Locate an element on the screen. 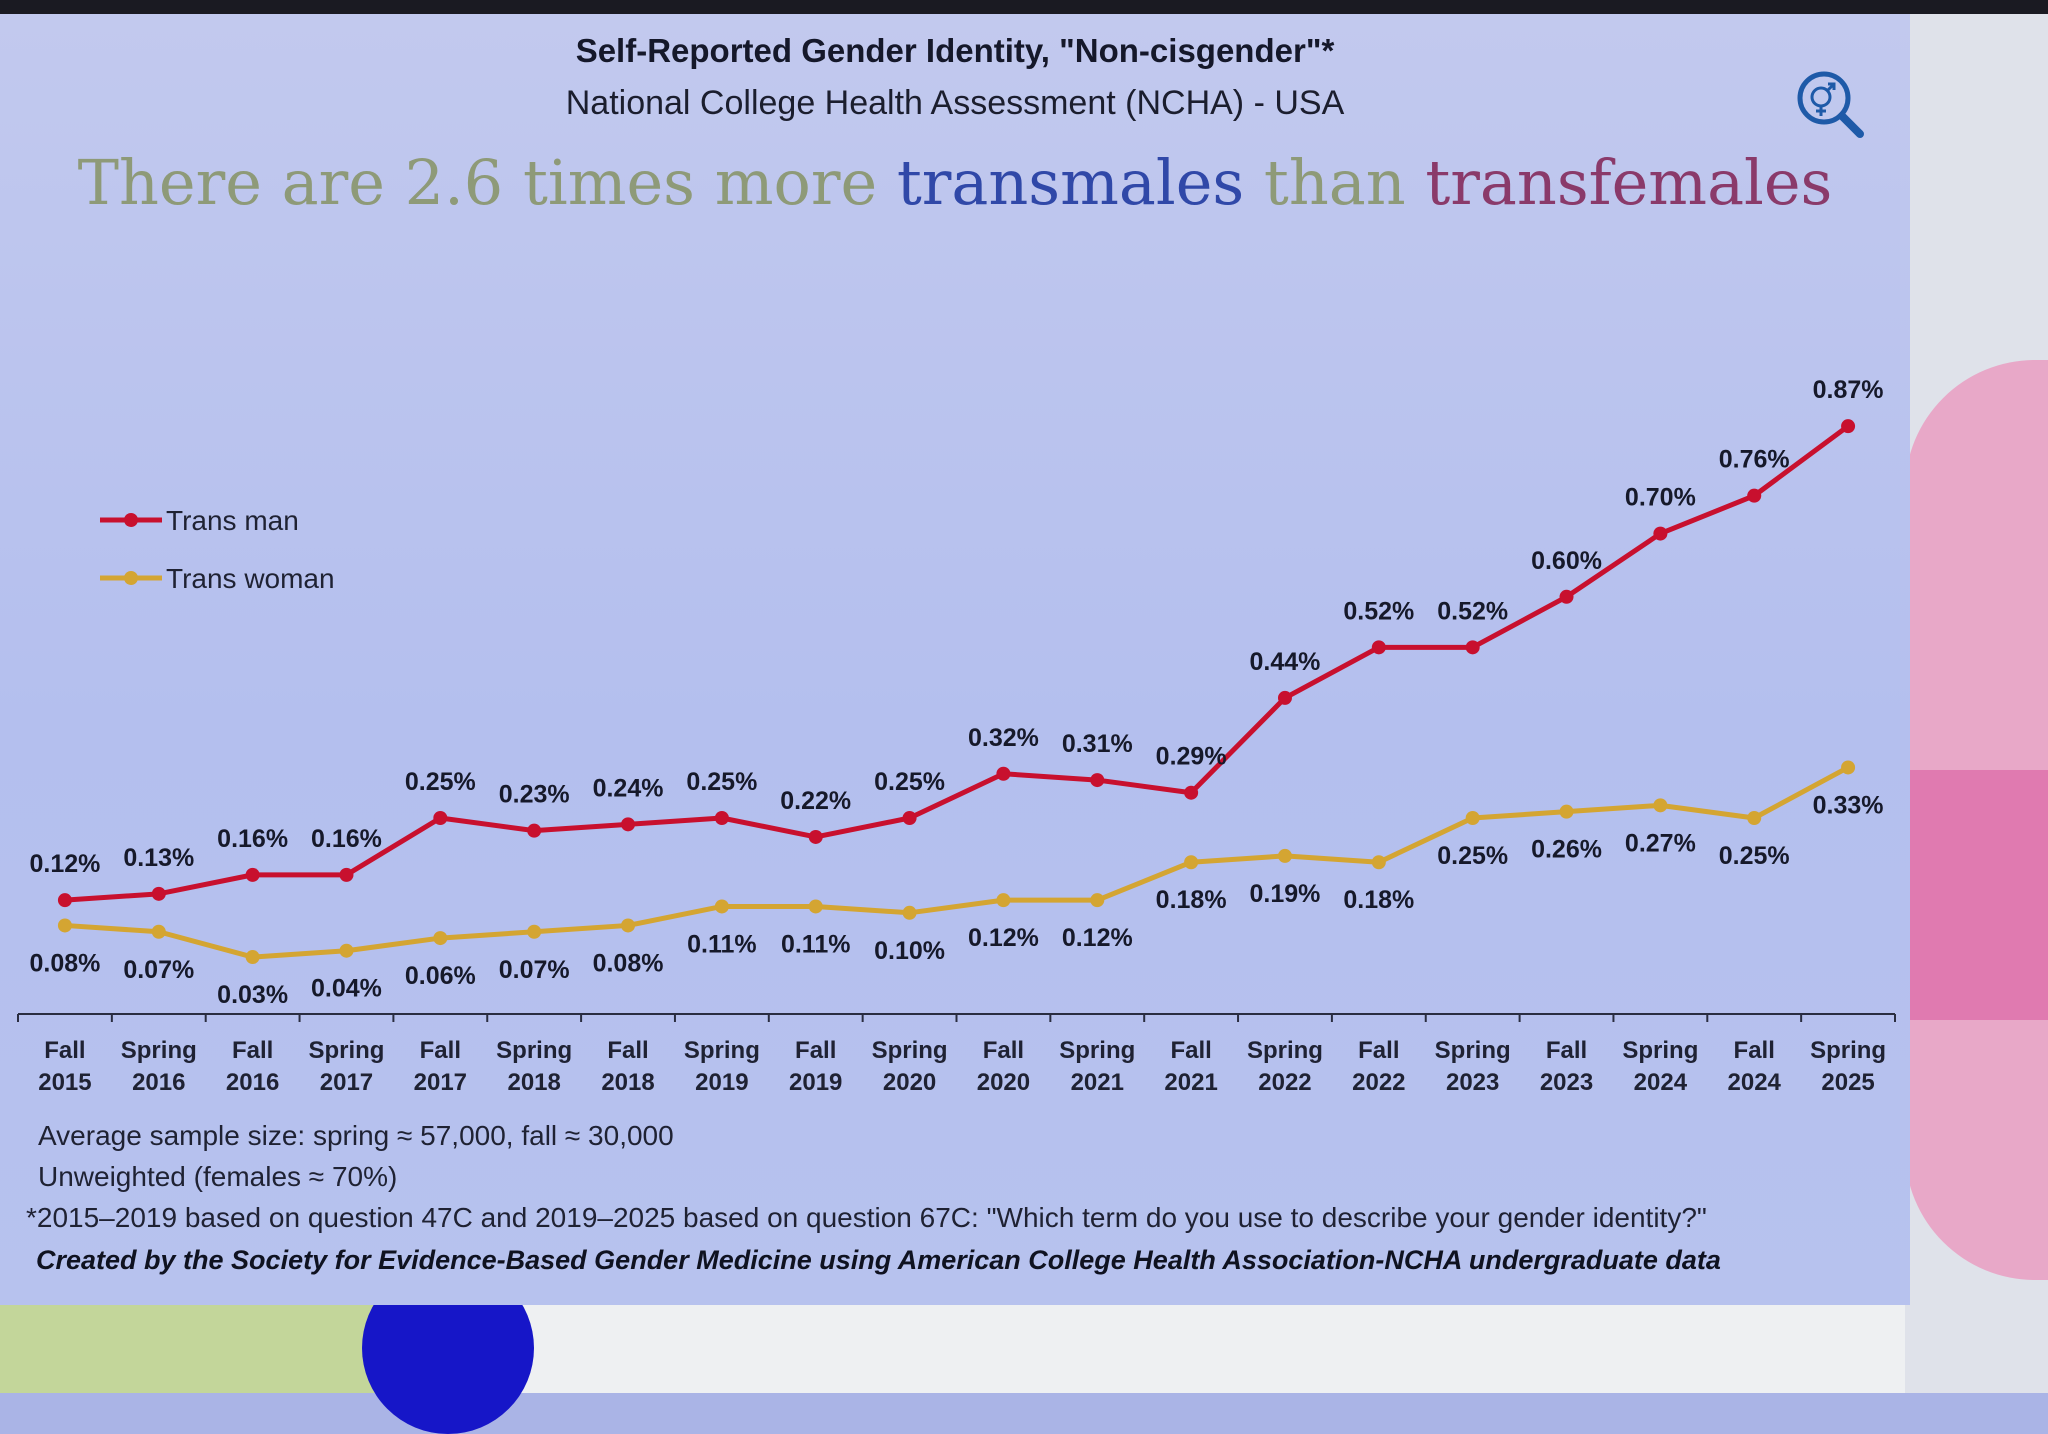  legend-label-trans-man: Trans man is located at coordinates (232, 520).